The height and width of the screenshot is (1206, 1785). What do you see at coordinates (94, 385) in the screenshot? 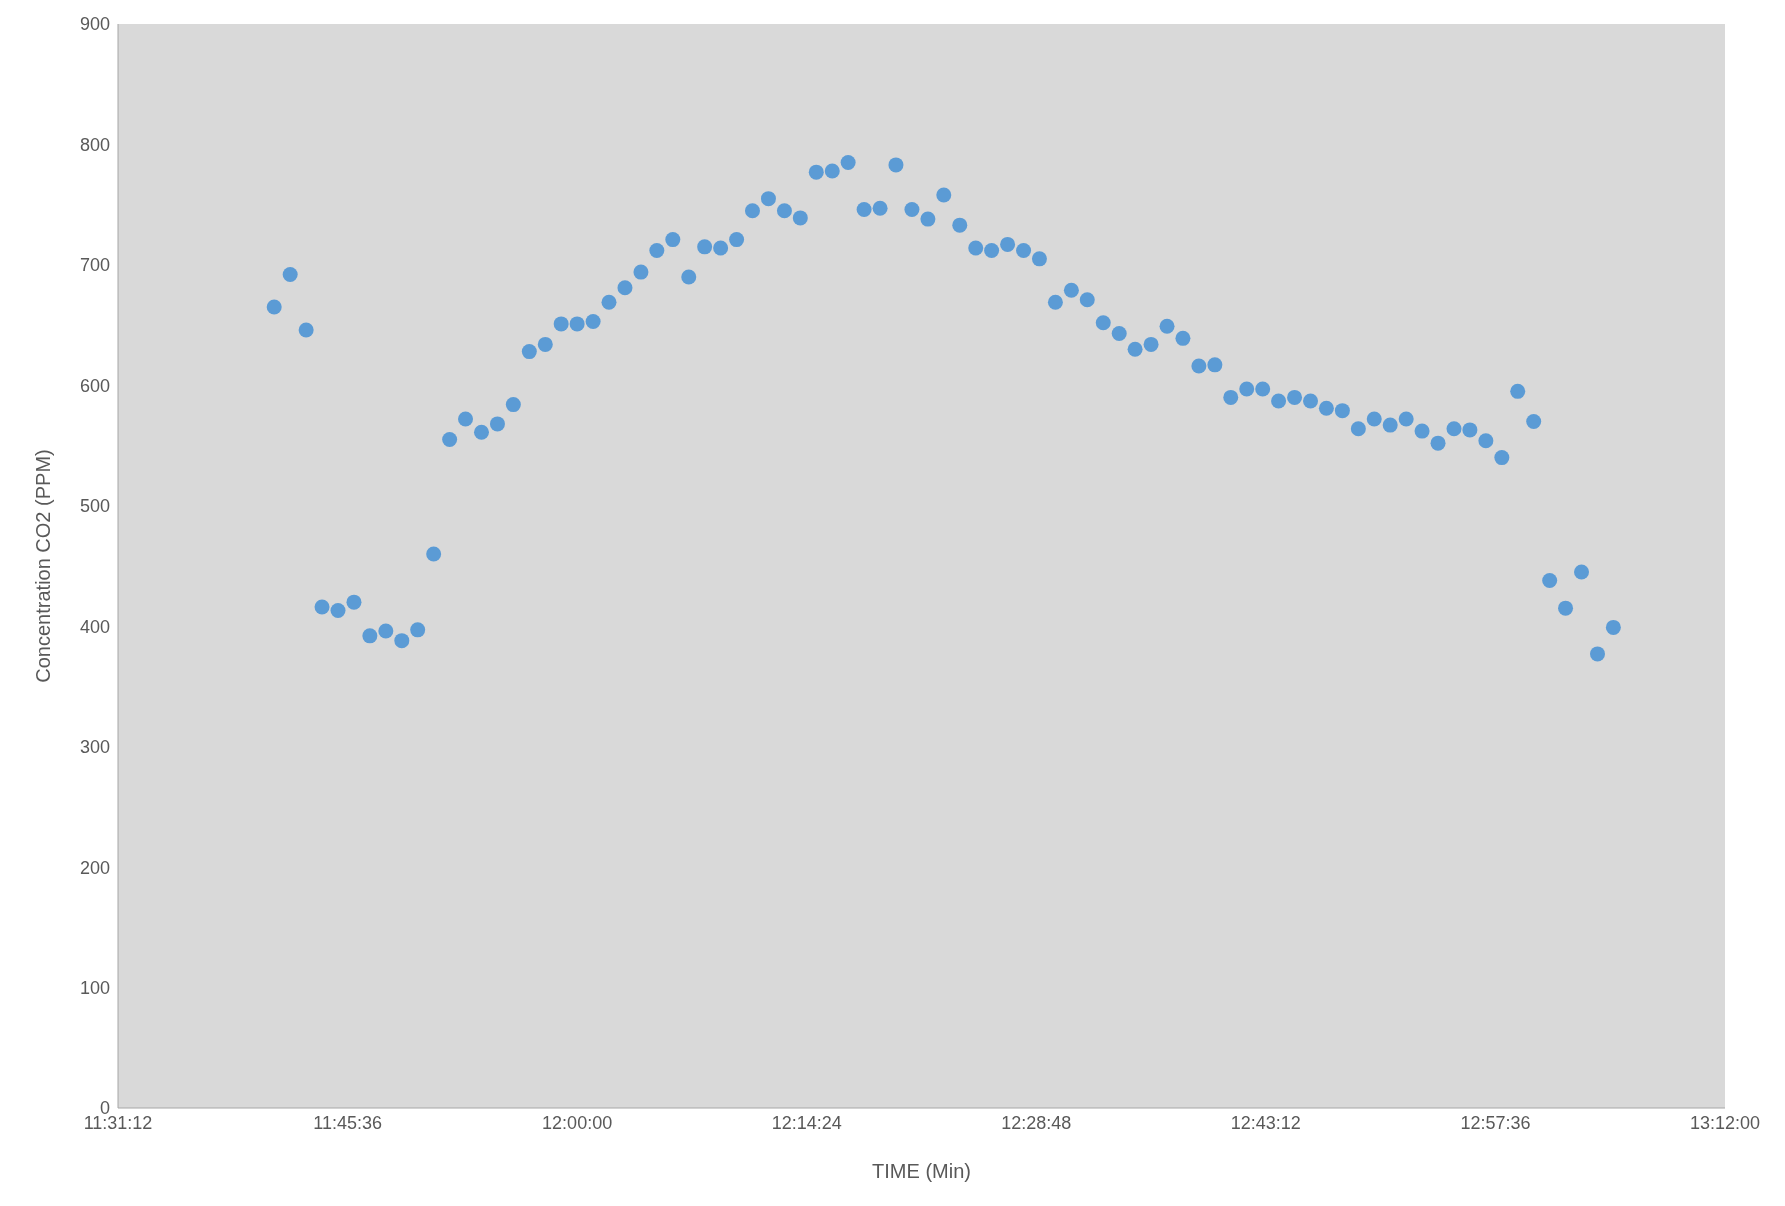
I see `y-tick-label: 600` at bounding box center [94, 385].